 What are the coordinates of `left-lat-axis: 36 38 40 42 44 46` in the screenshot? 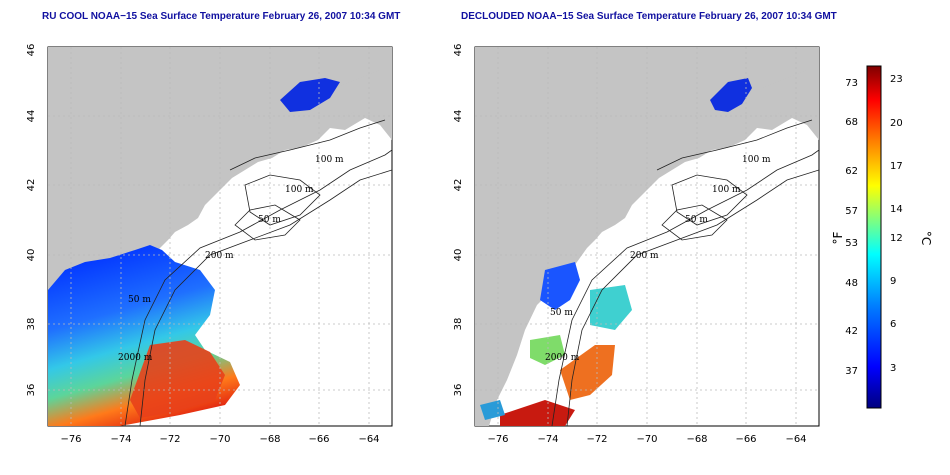 It's located at (31, 220).